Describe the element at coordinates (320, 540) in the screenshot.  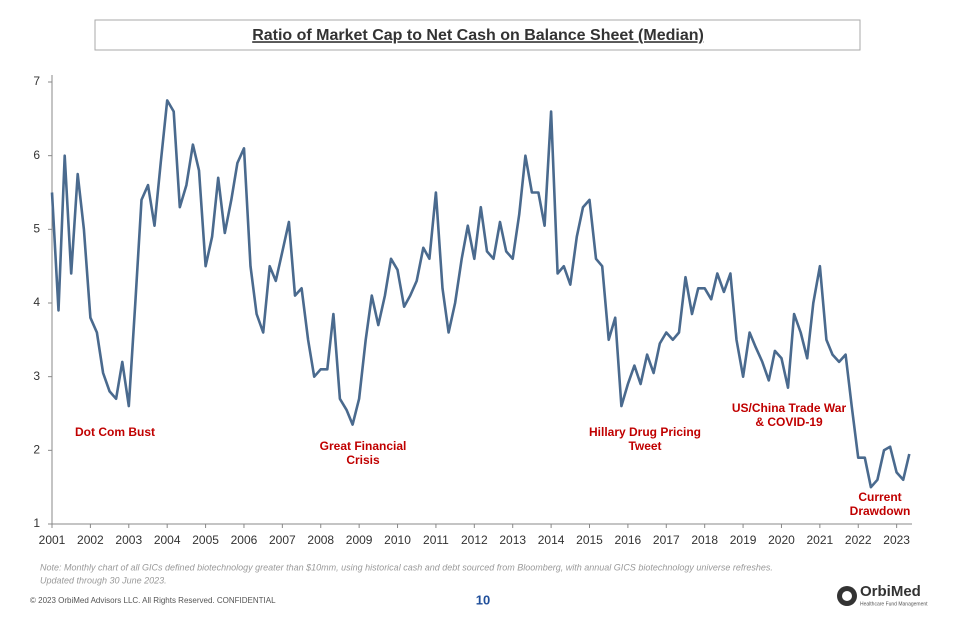
I see `x-tick-label: 2008` at that location.